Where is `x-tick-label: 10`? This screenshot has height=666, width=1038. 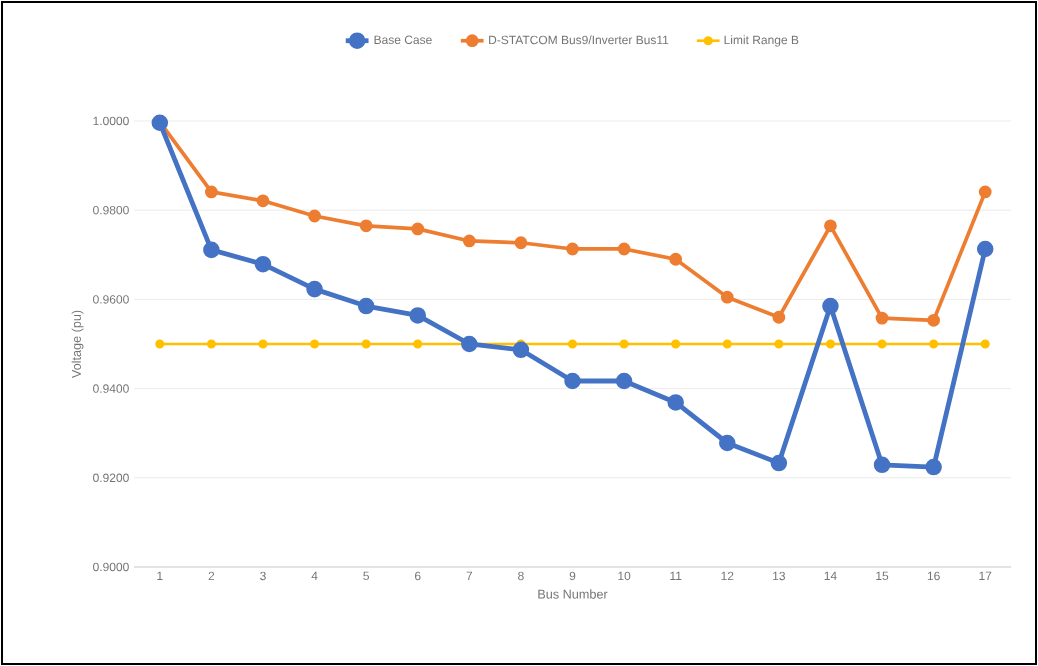 x-tick-label: 10 is located at coordinates (624, 576).